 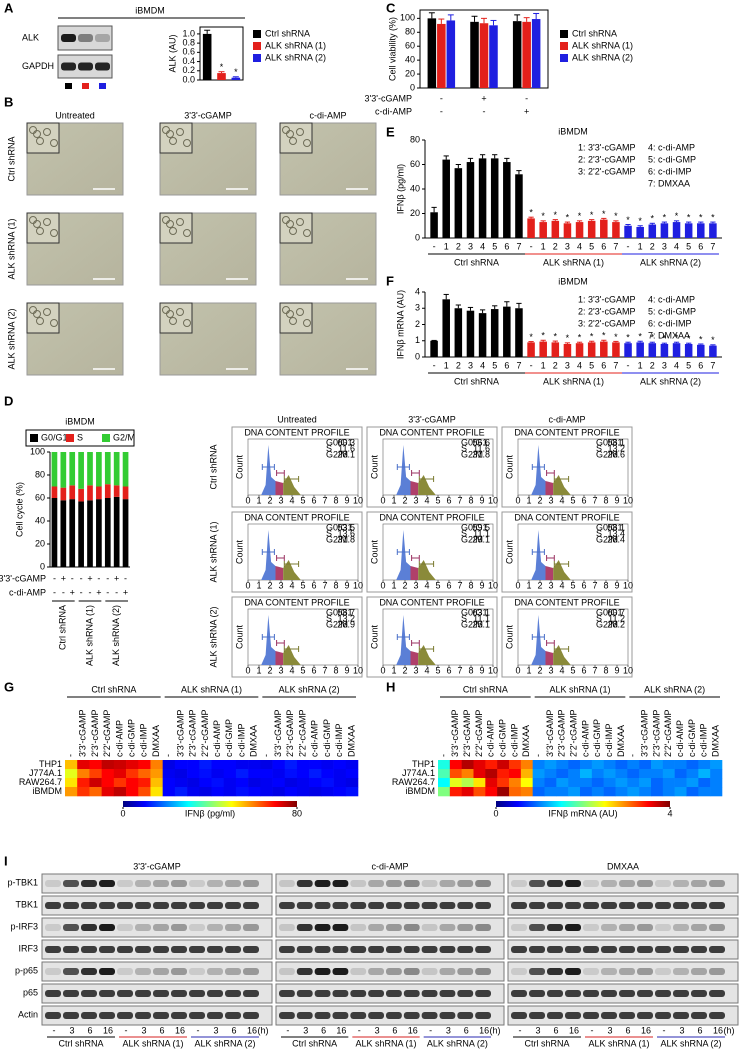 What do you see at coordinates (188, 52) in the screenshot?
I see `y-tick-label: 0.6` at bounding box center [188, 52].